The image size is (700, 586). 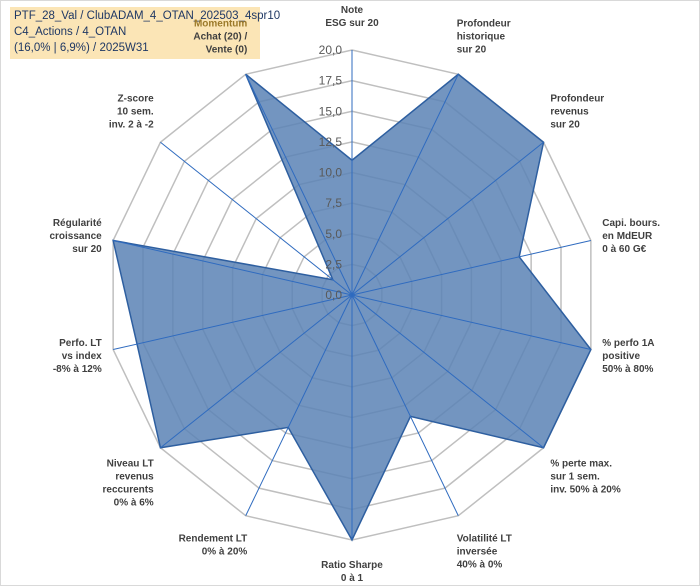 What do you see at coordinates (352, 572) in the screenshot?
I see `axis-label: Ratio Sharpe 0 à 1` at bounding box center [352, 572].